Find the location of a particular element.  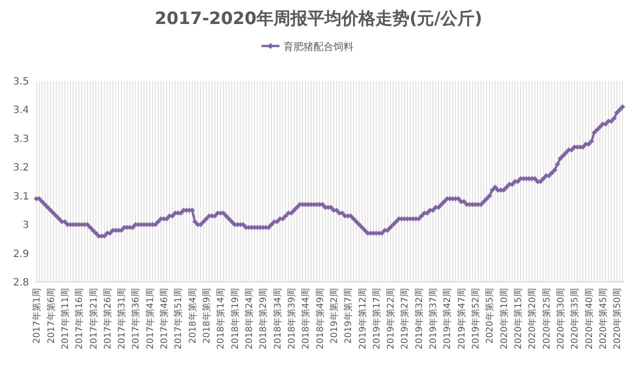

chart-title: 2017-2020年周报平均价格走势(元/公斤) is located at coordinates (318, 19).